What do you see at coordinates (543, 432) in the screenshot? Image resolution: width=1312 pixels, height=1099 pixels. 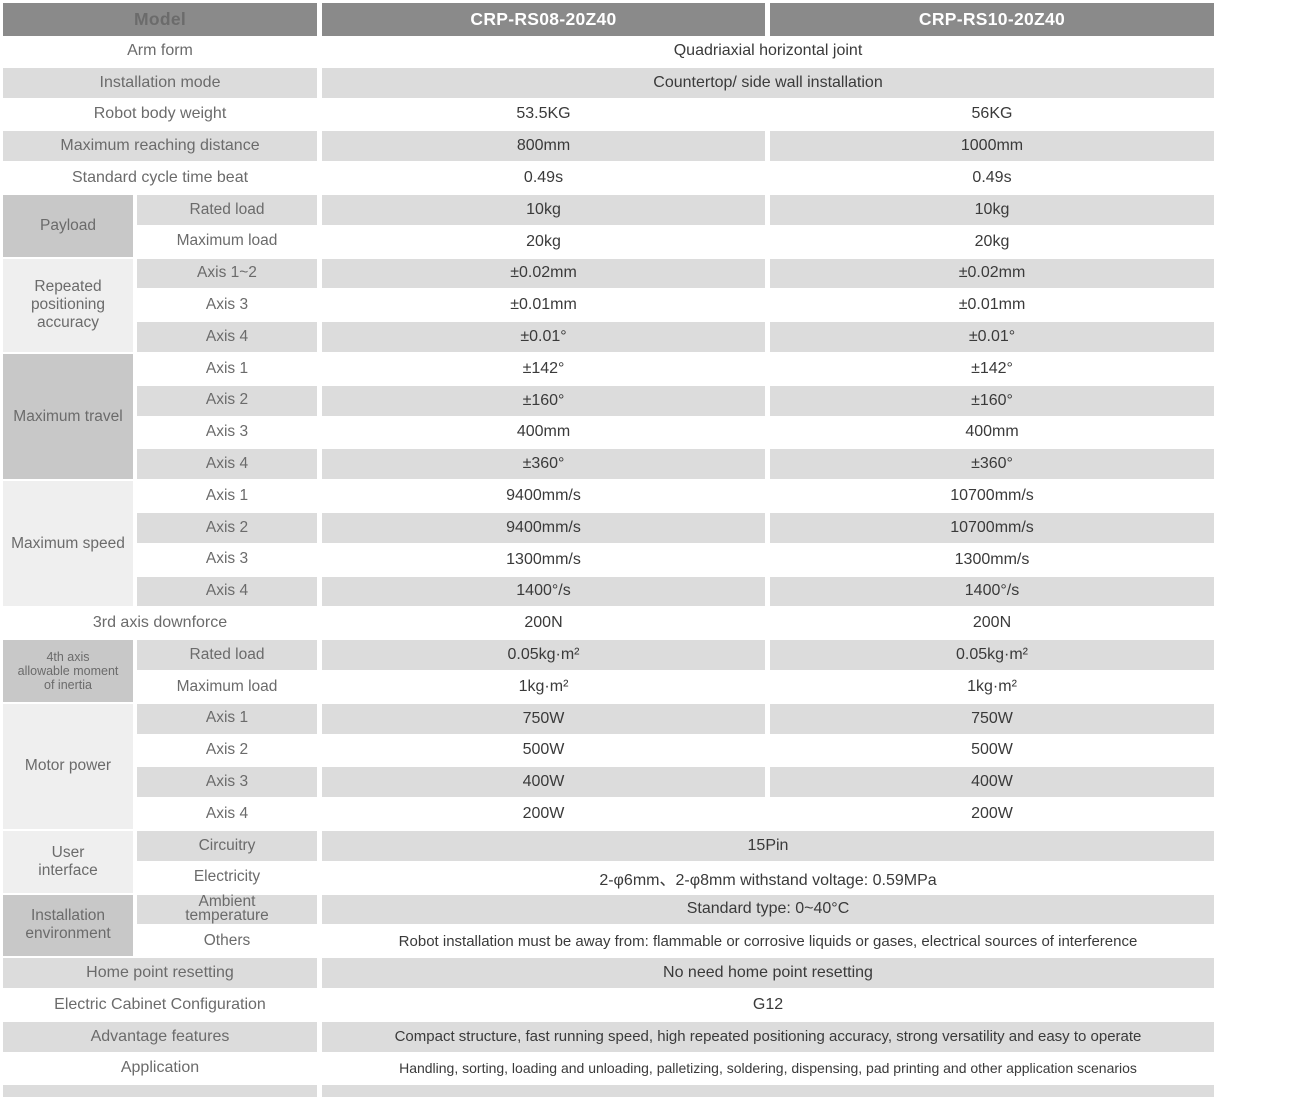 I see `value-travel-axis3-rs08: 400mm` at bounding box center [543, 432].